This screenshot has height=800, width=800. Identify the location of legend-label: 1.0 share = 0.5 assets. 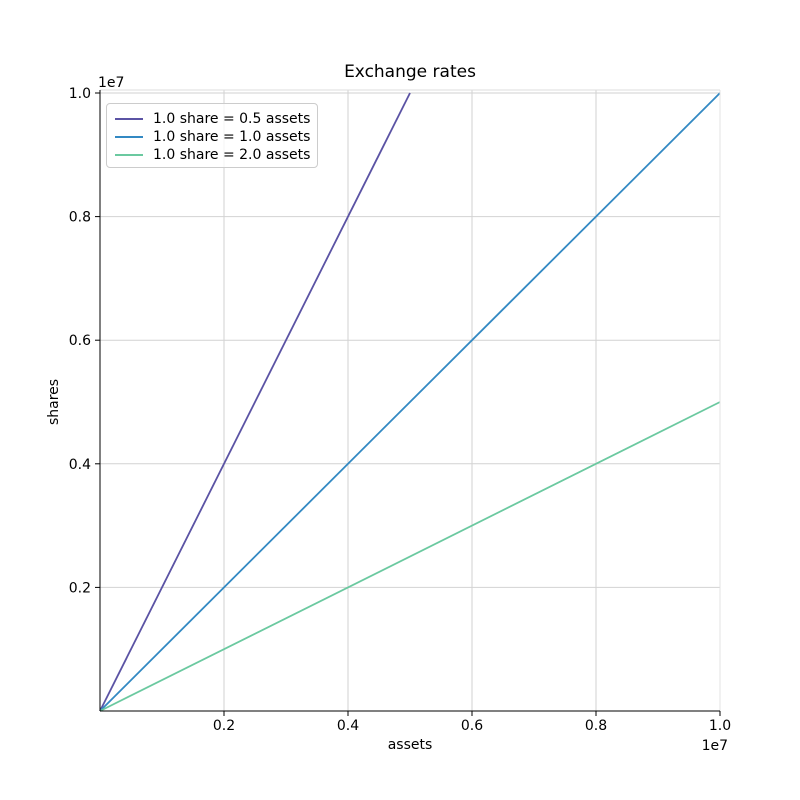
(232, 119).